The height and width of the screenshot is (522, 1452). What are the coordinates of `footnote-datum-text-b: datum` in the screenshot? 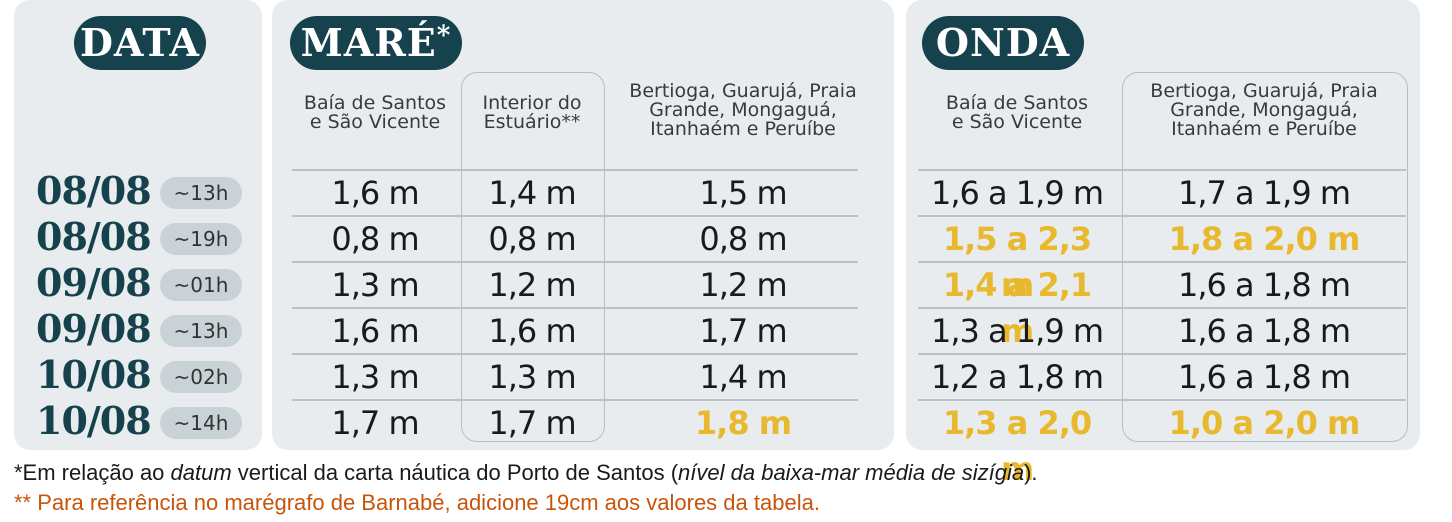 It's located at (201, 472).